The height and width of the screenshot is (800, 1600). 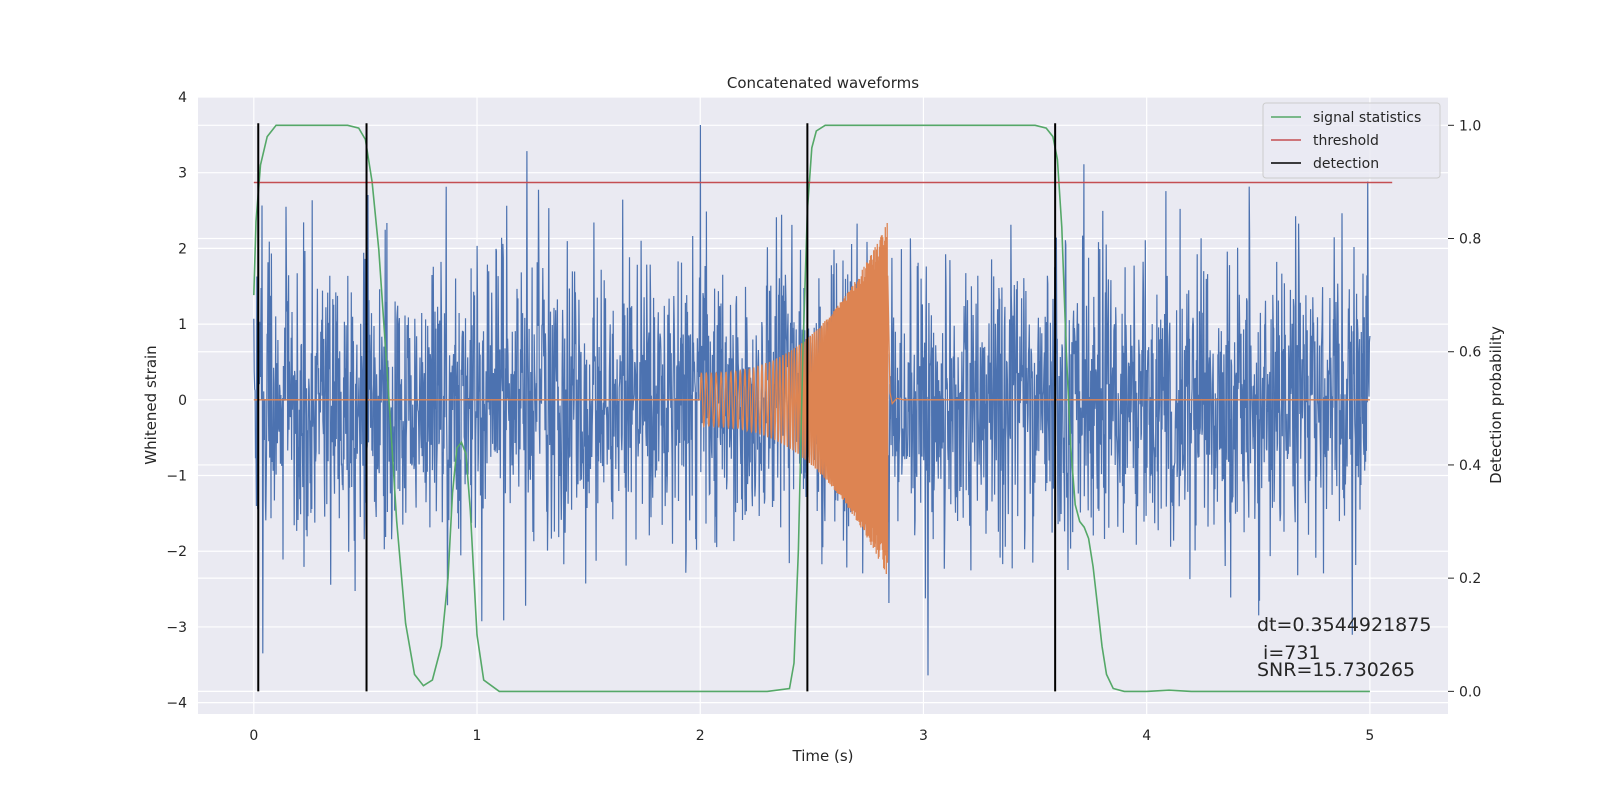 I want to click on x-tick-label: 2, so click(x=700, y=736).